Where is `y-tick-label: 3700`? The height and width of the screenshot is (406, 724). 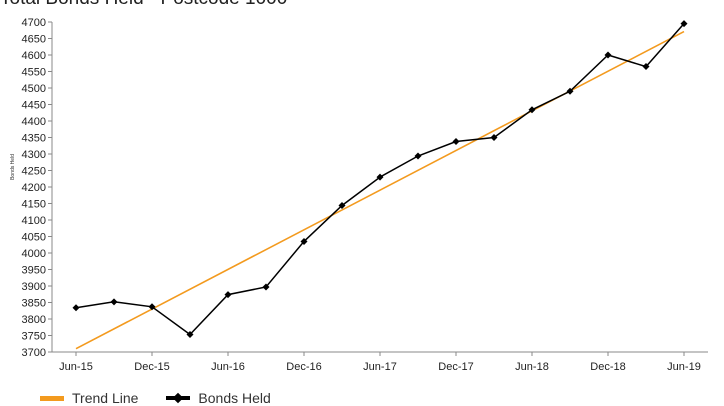 y-tick-label: 3700 is located at coordinates (34, 353).